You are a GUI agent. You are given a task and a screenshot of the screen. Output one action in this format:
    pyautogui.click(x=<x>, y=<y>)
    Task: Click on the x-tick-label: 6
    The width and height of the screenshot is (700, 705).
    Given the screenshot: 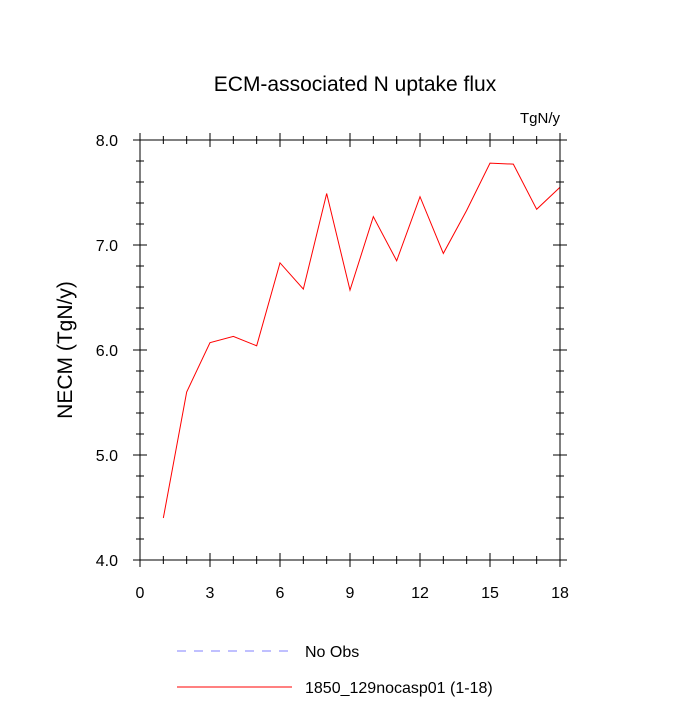 What is the action you would take?
    pyautogui.click(x=280, y=593)
    